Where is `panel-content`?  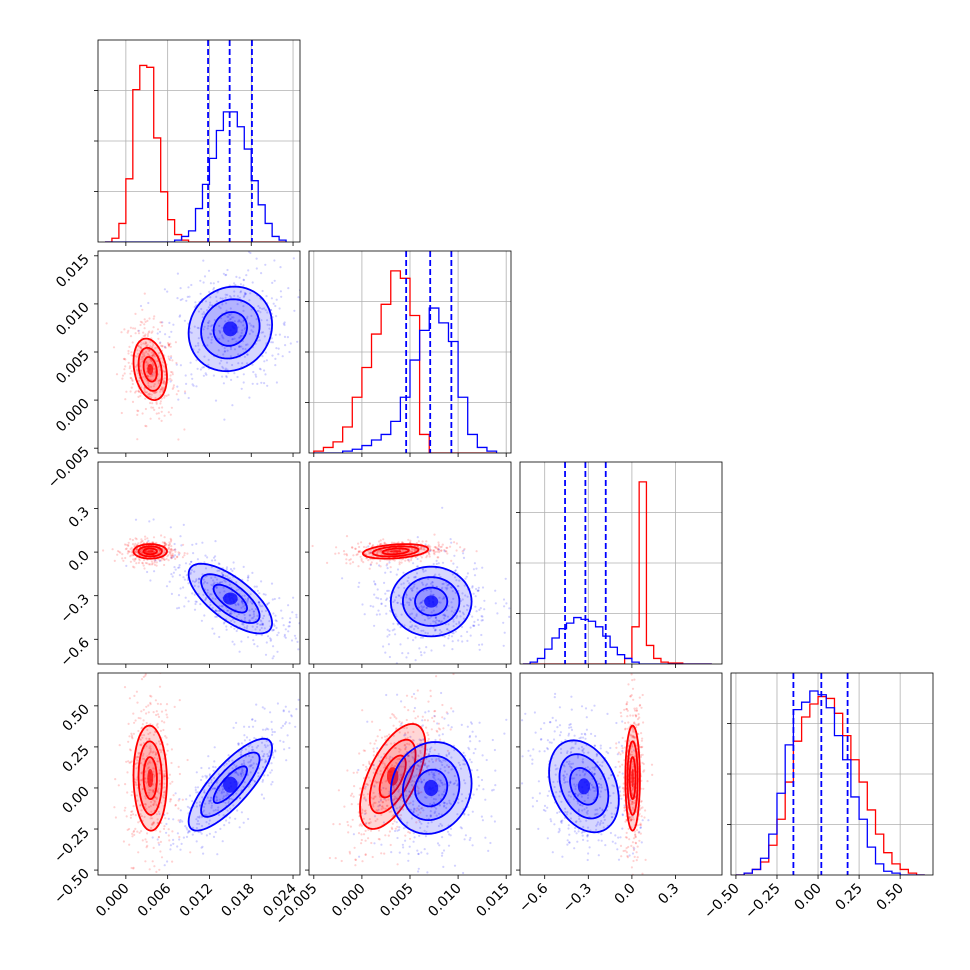 panel-content is located at coordinates (587, 774).